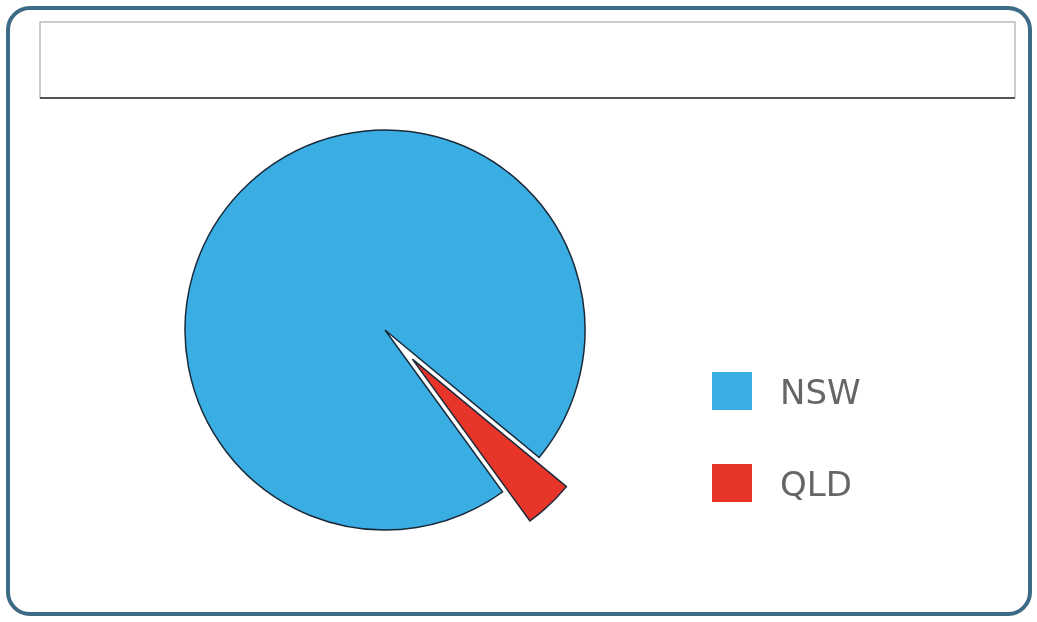 This screenshot has width=1037, height=622. Describe the element at coordinates (816, 484) in the screenshot. I see `legend-label: QLD` at that location.